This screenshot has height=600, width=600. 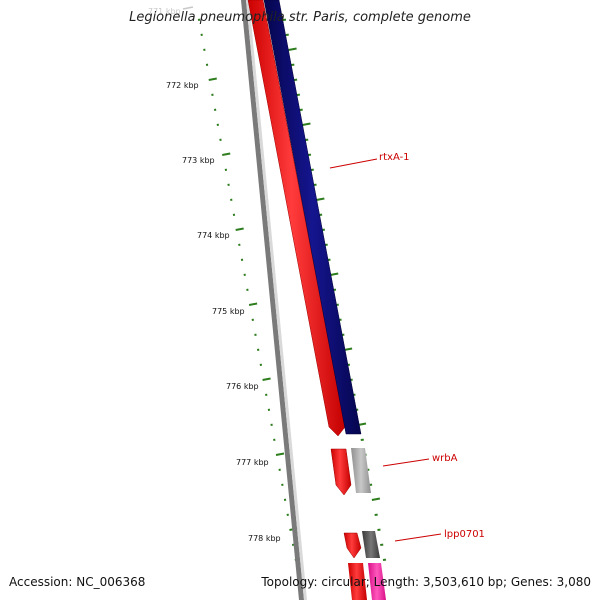 What do you see at coordinates (464, 534) in the screenshot?
I see `gene-label-lpp0701: lpp0701` at bounding box center [464, 534].